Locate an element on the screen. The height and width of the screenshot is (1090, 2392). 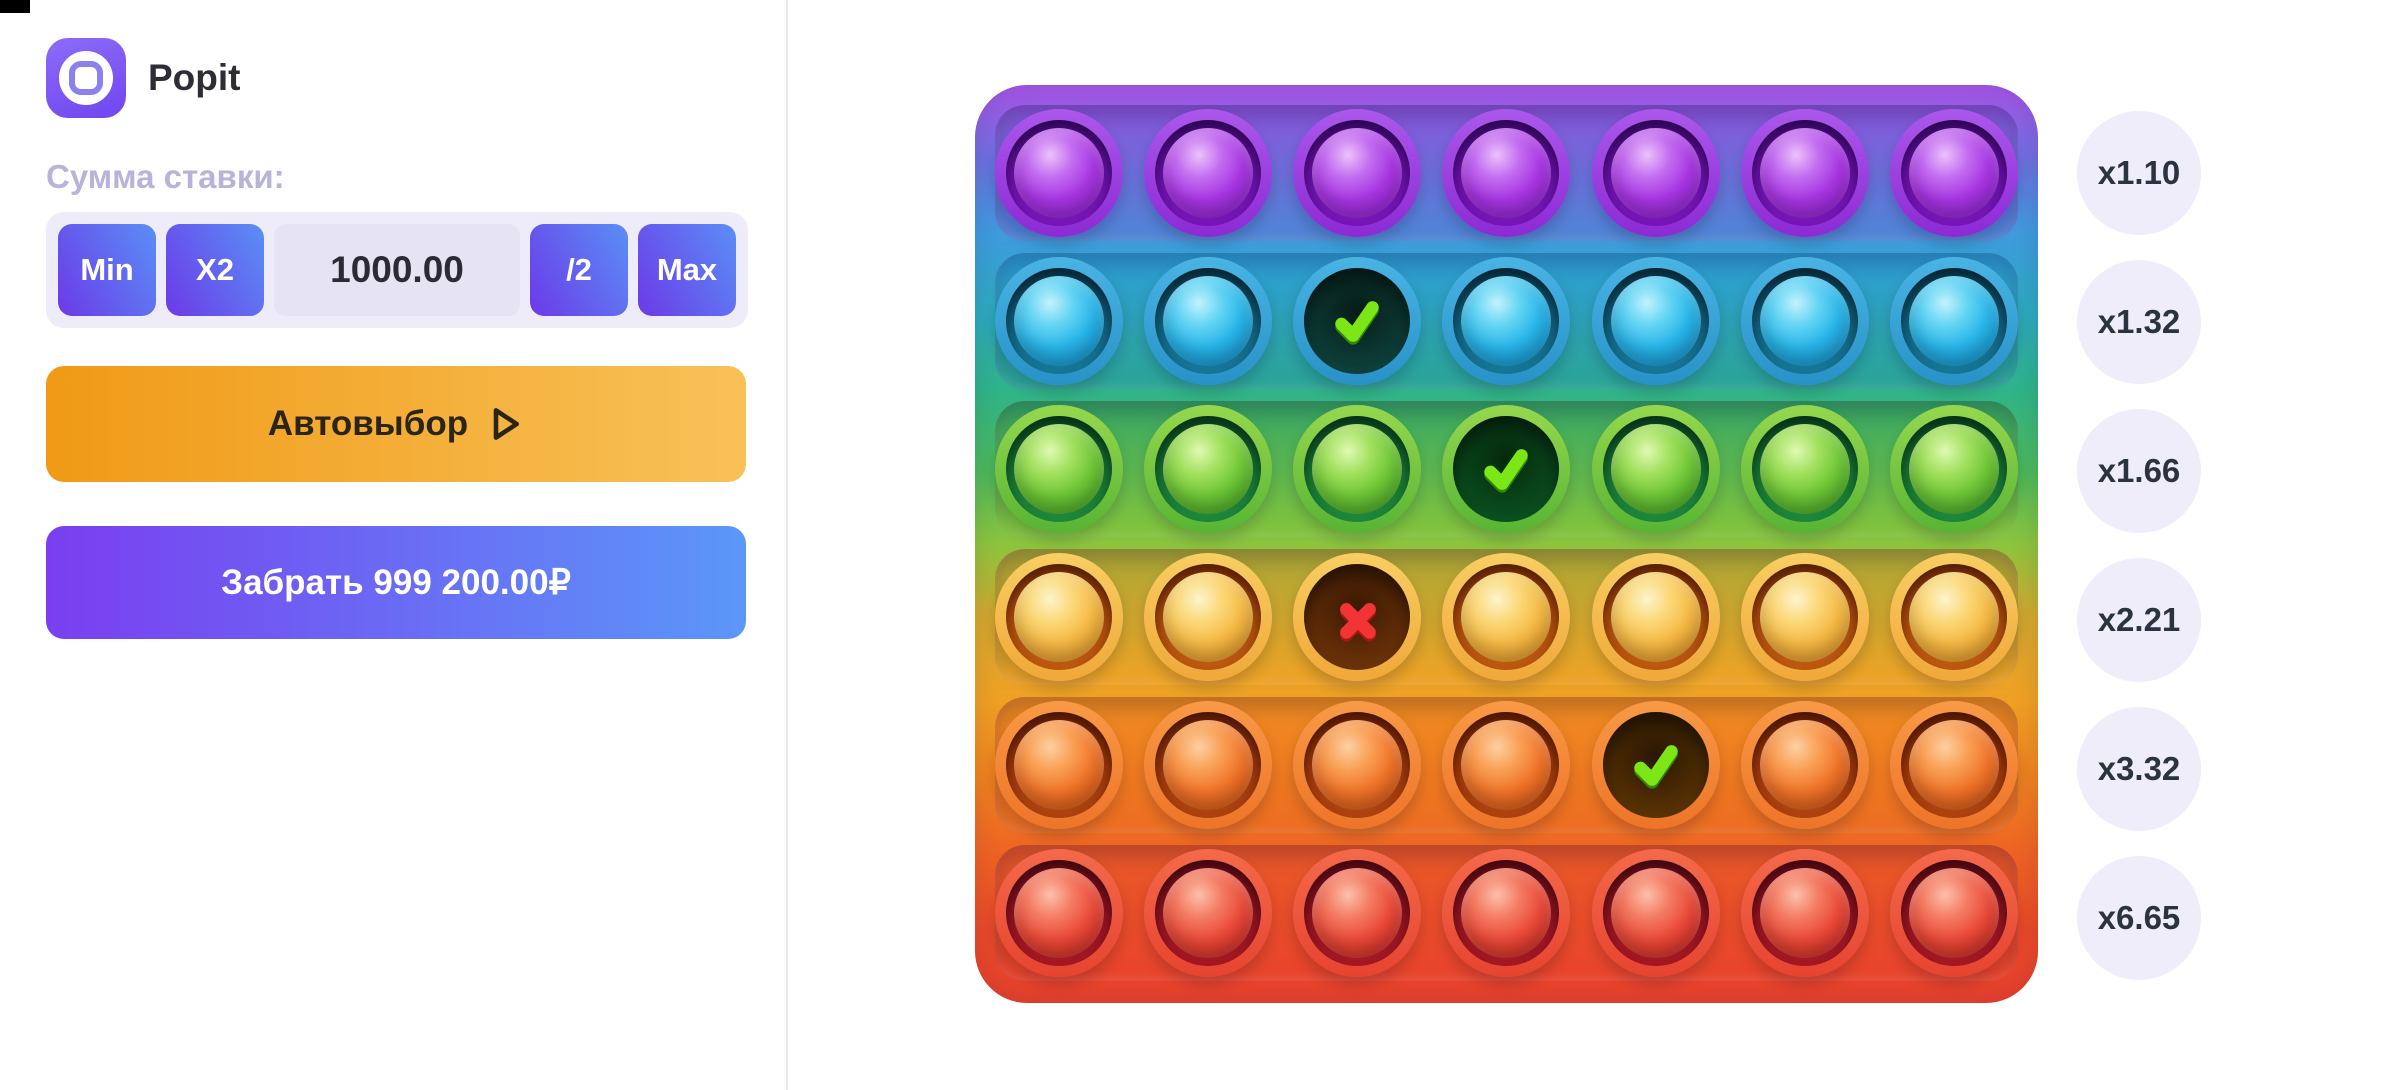
bet-controls: Min X2 1000.00 /2 Max is located at coordinates (397, 270).